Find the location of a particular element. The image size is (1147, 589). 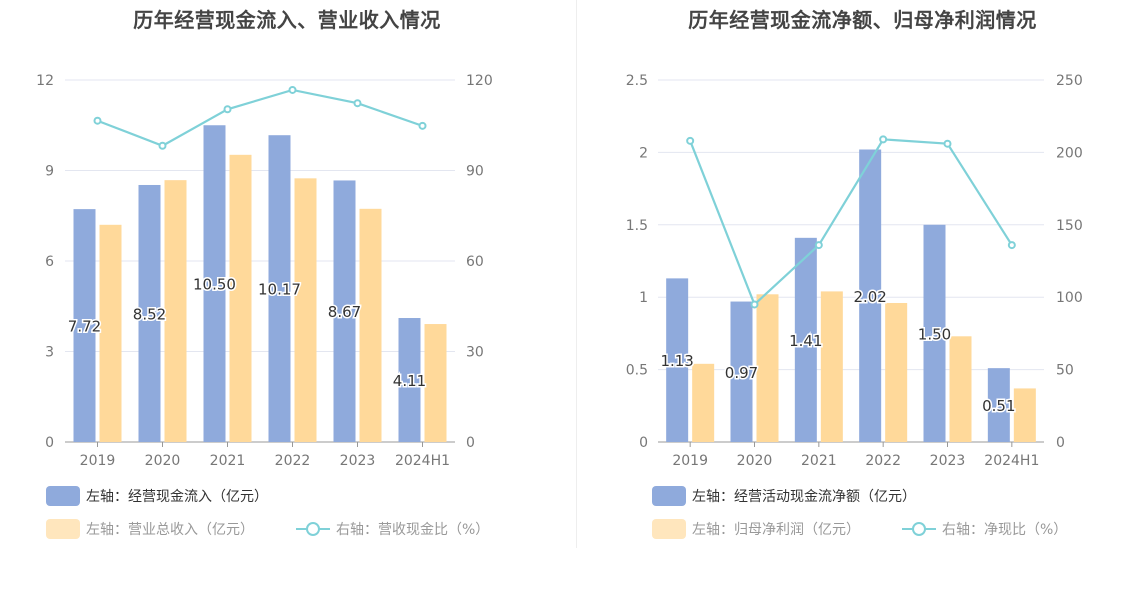

right-axis-tick-label: 50 is located at coordinates (1065, 371).